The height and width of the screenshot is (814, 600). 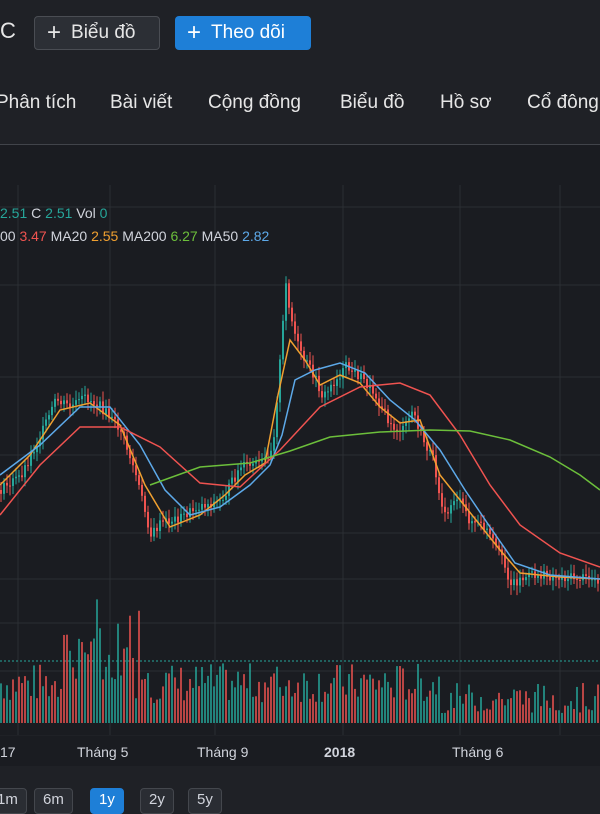 I want to click on ma20-label: MA20, so click(x=69, y=236).